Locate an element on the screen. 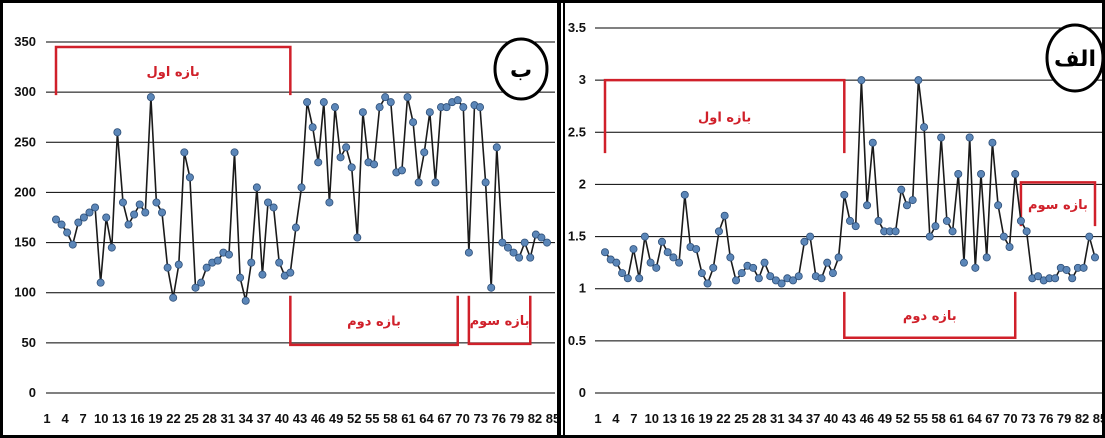 This screenshot has height=438, width=1105. x-tick-label: 64 is located at coordinates (974, 418).